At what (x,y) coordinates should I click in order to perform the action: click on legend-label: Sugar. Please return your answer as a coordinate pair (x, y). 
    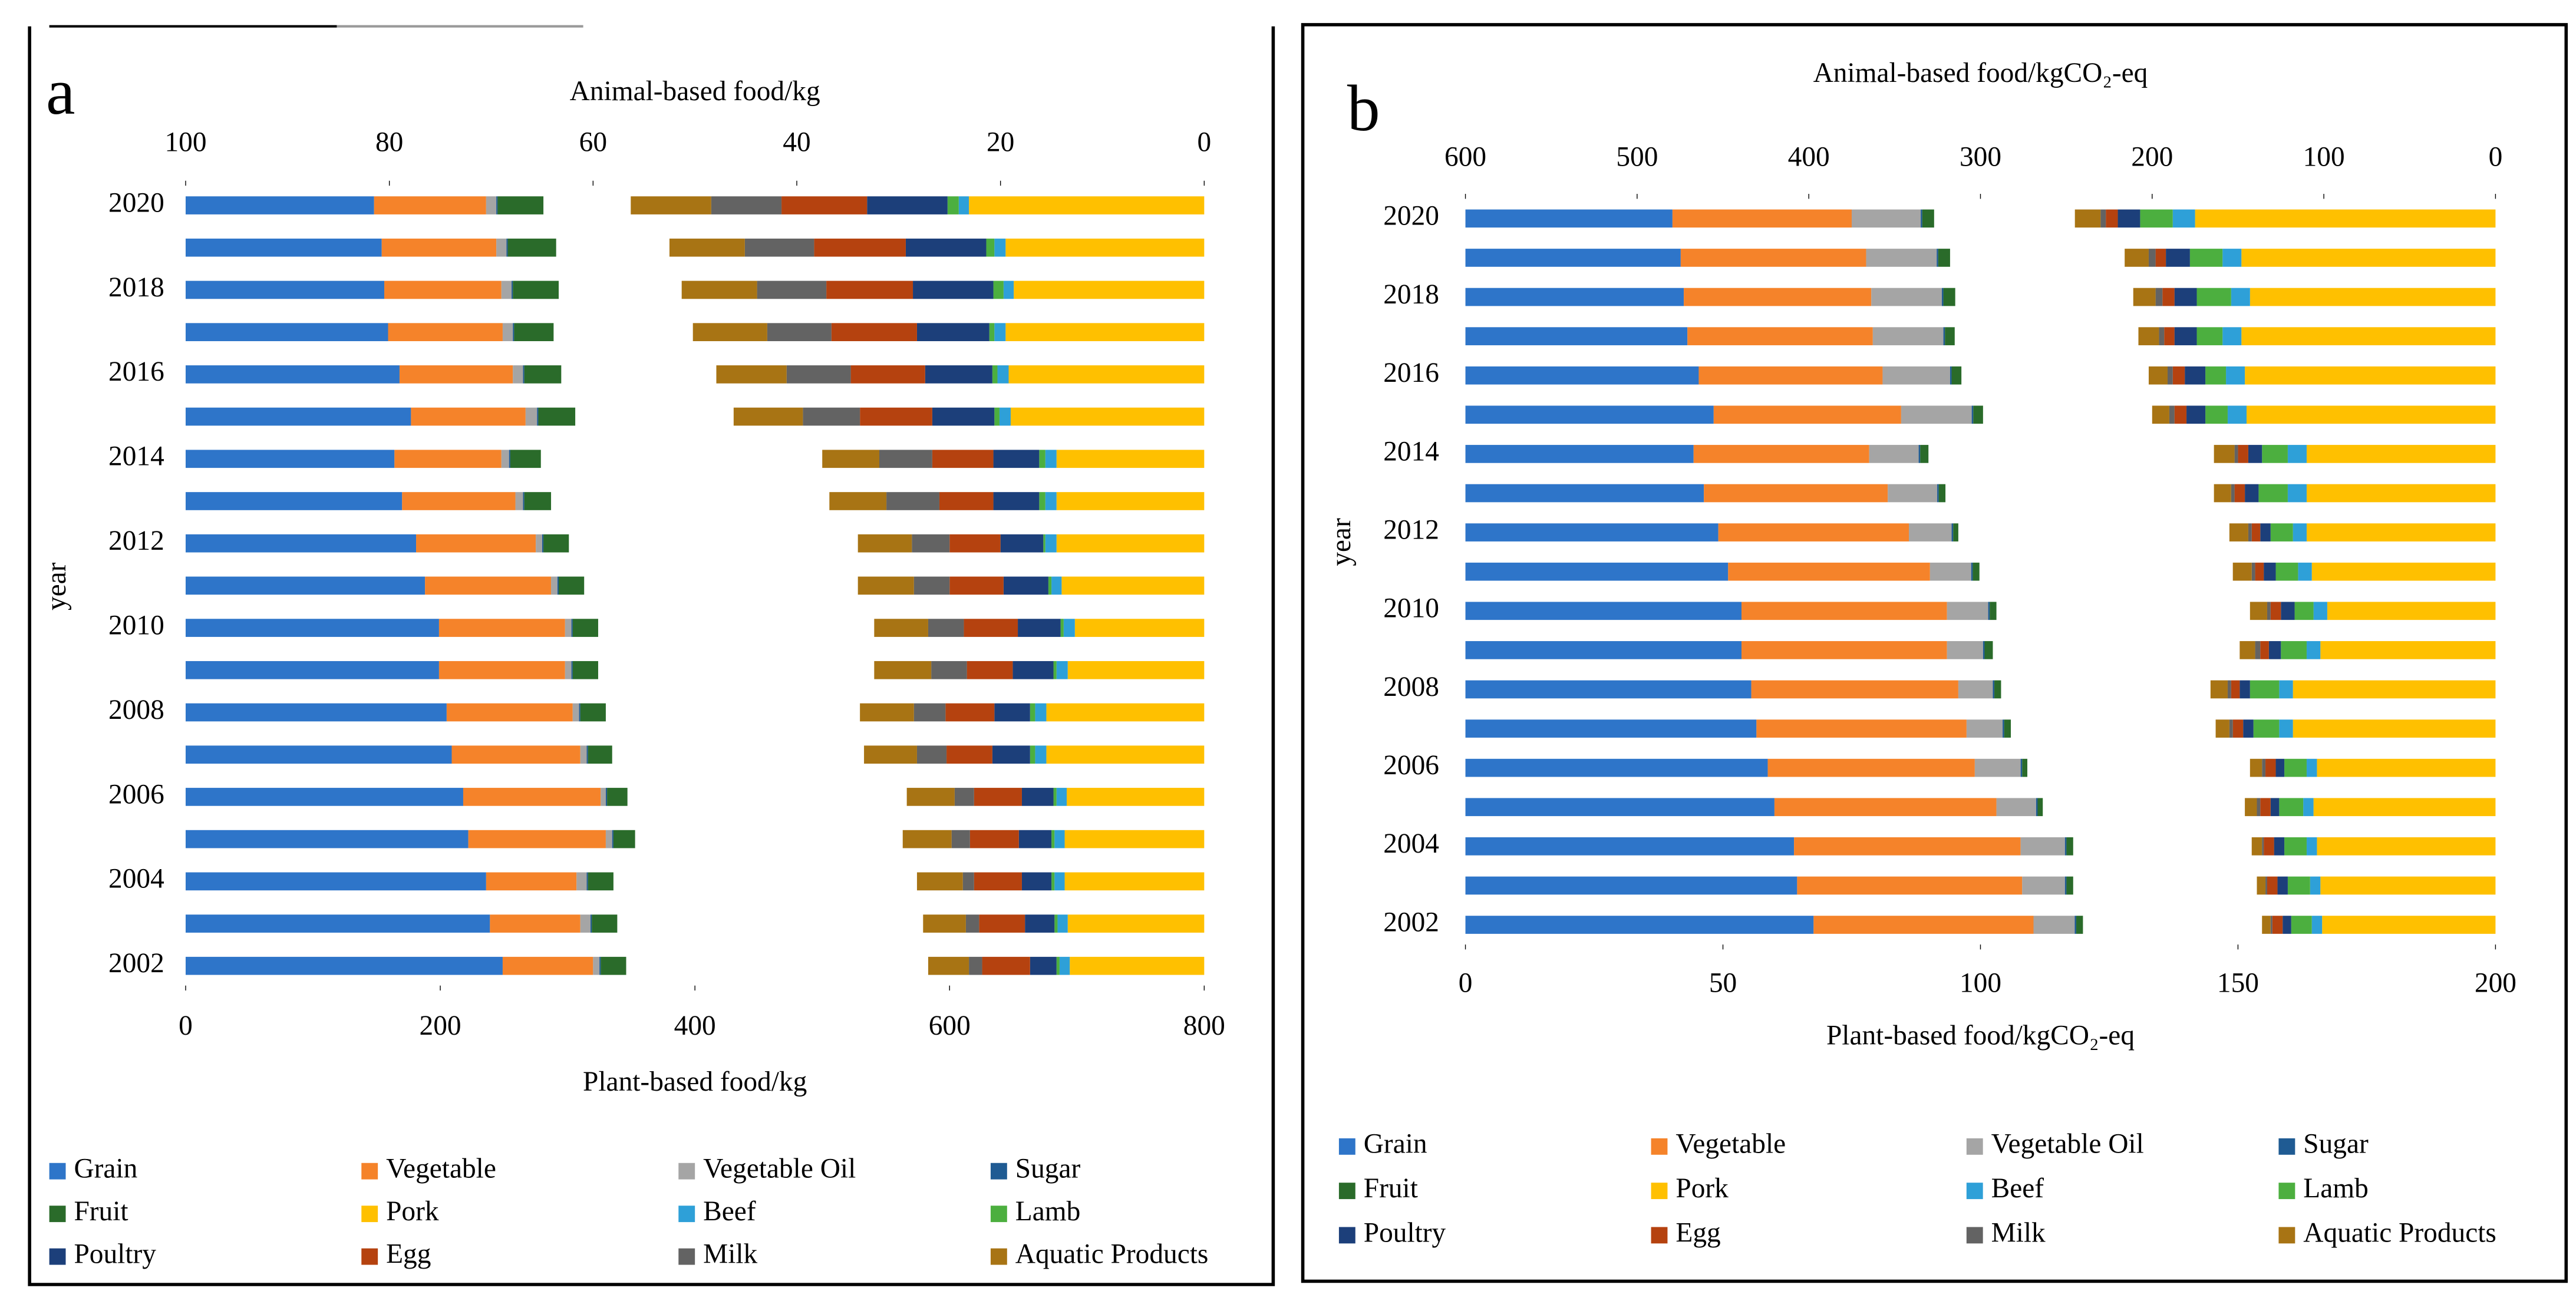
    Looking at the image, I should click on (1048, 1169).